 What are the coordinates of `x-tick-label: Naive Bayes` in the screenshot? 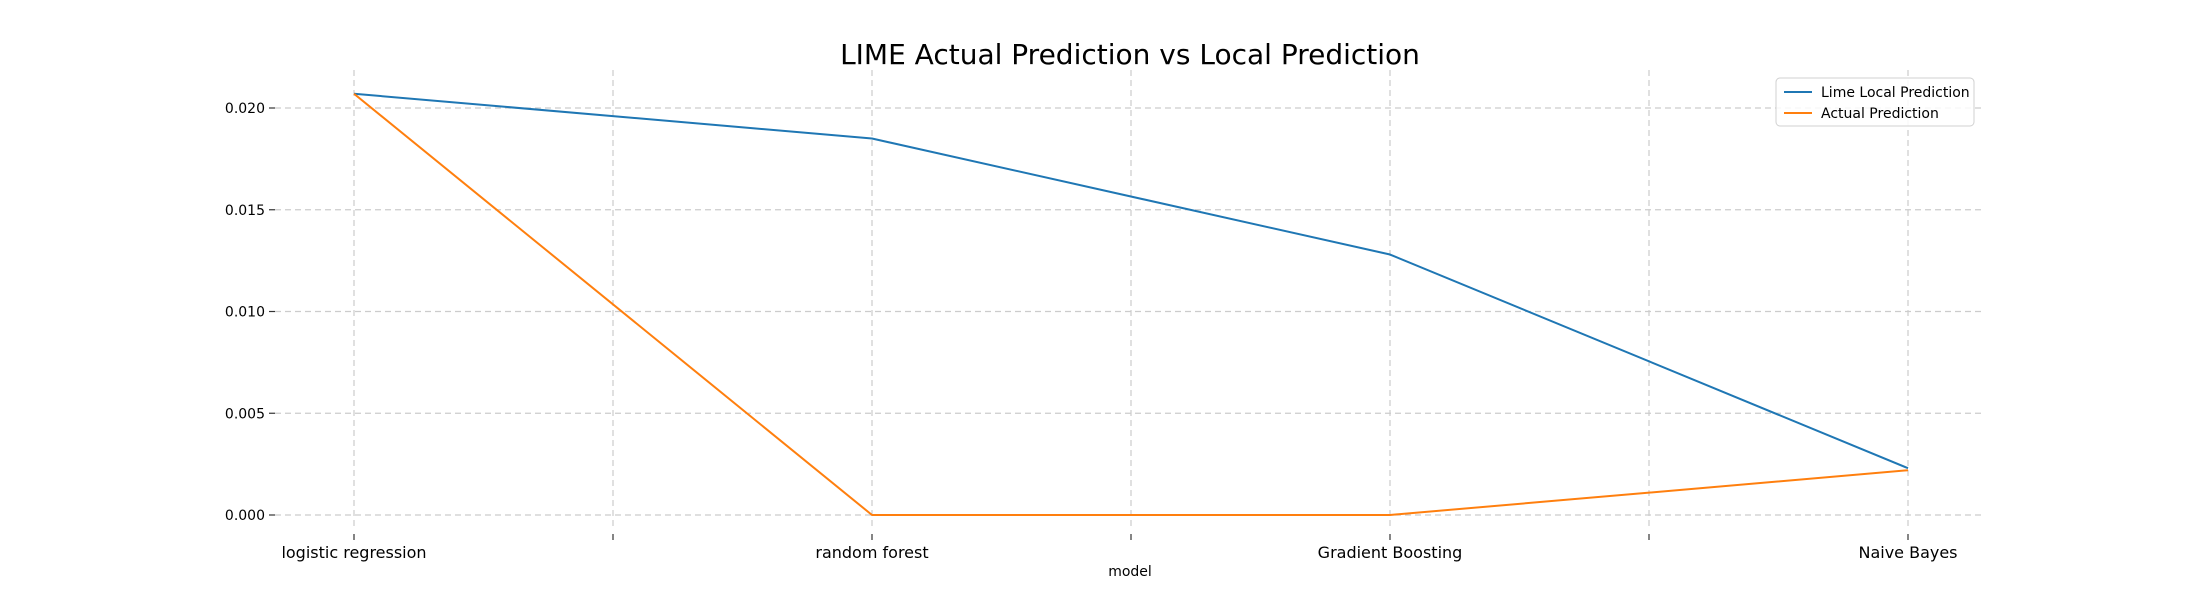 It's located at (1907, 552).